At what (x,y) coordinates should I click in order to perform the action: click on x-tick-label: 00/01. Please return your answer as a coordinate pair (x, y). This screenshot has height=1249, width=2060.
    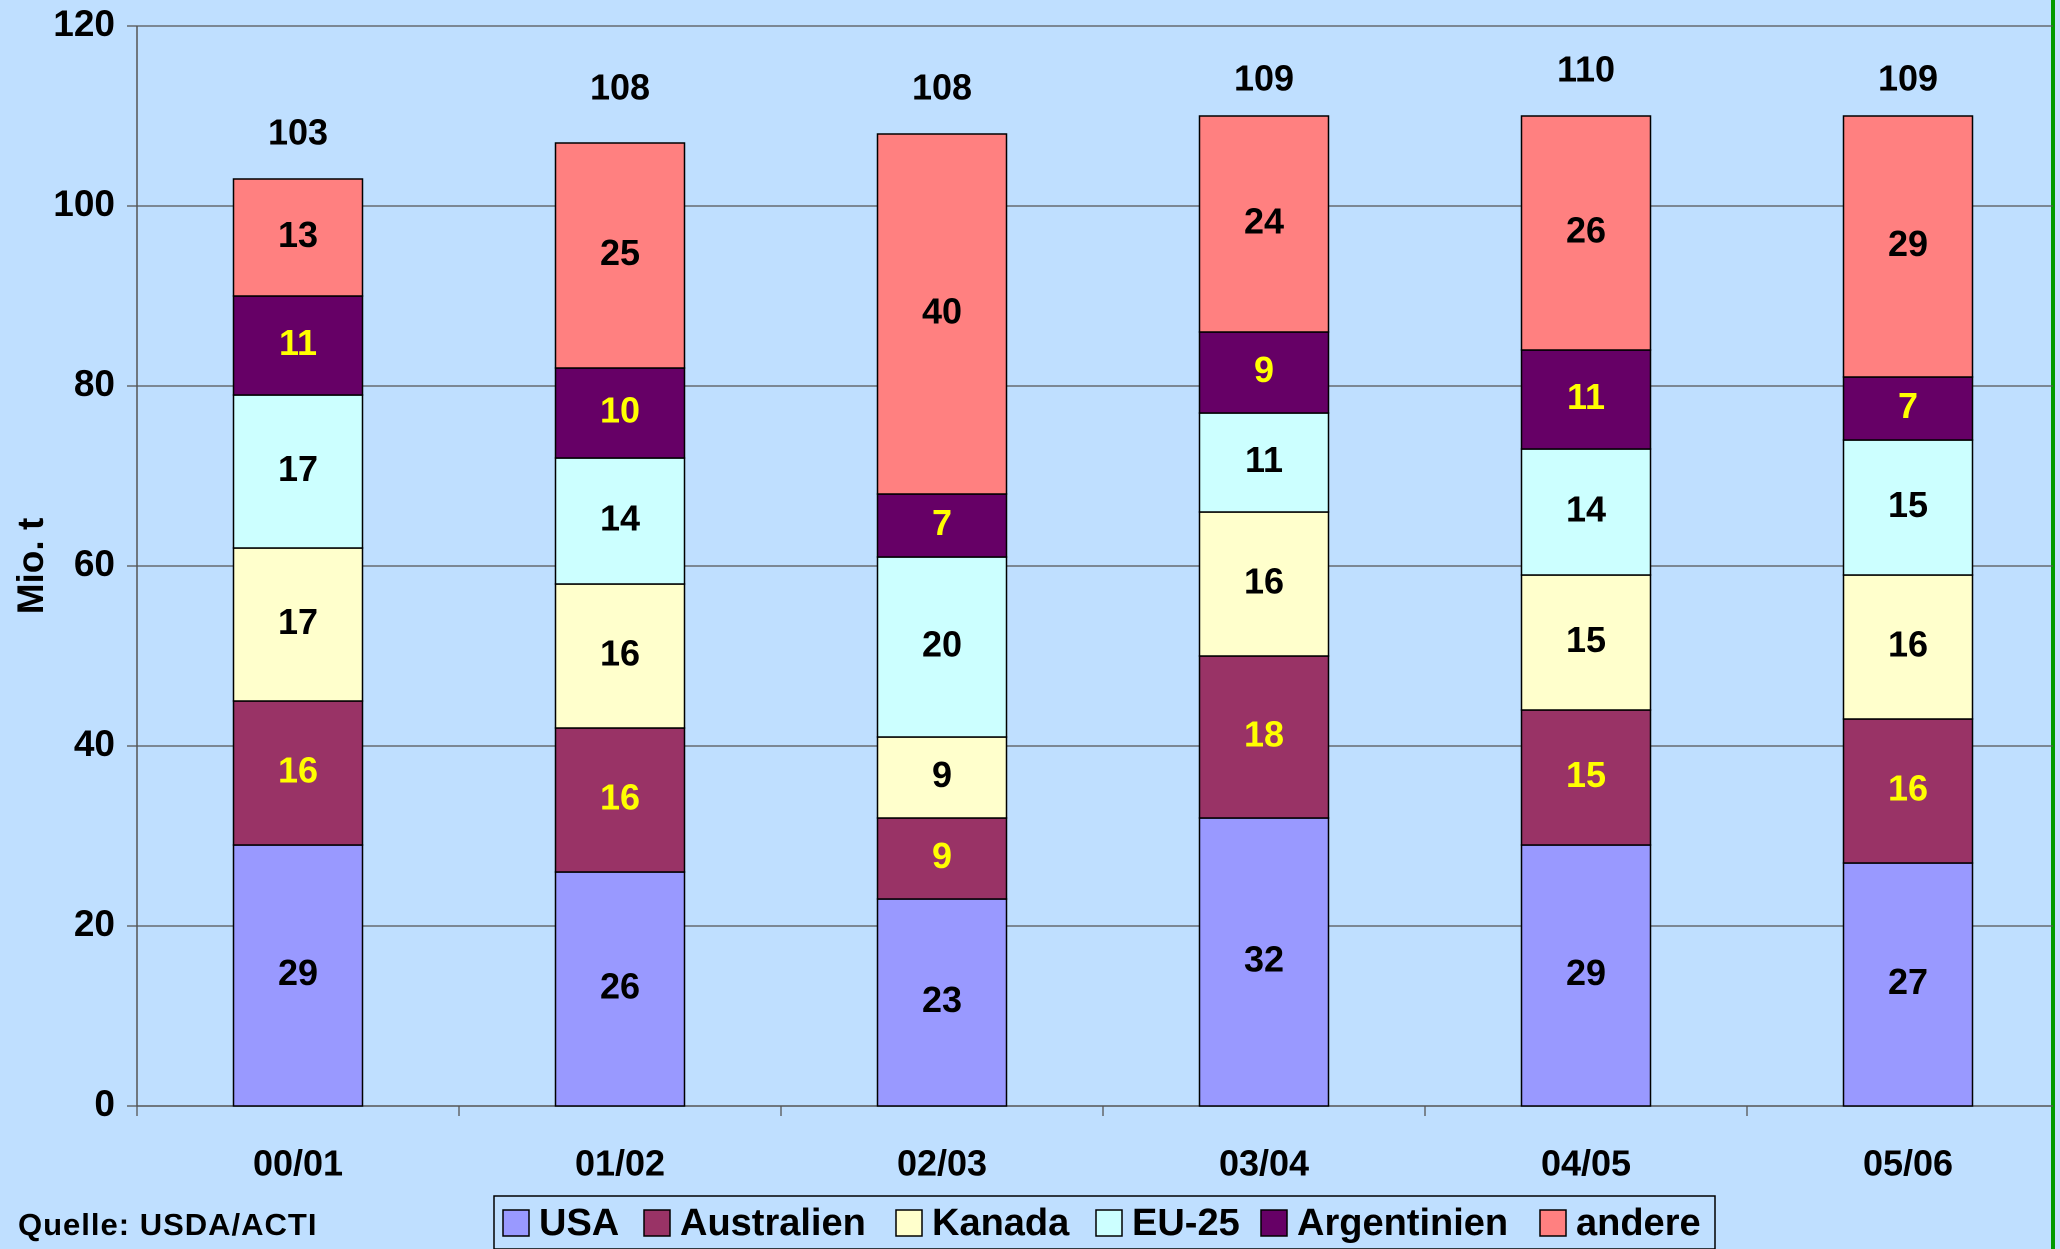
    Looking at the image, I should click on (298, 1163).